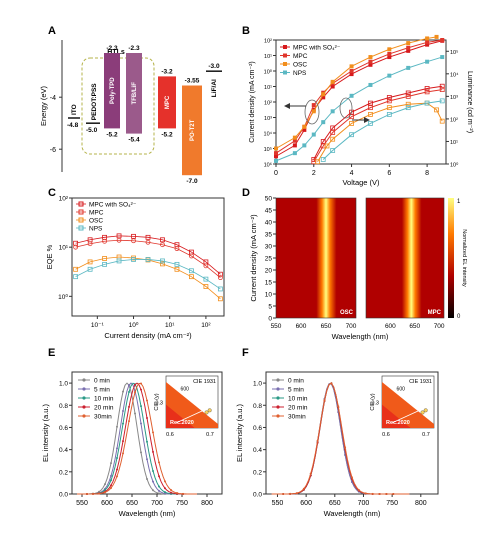 The image size is (488, 542). I want to click on panel-letter-e: E, so click(51, 353).